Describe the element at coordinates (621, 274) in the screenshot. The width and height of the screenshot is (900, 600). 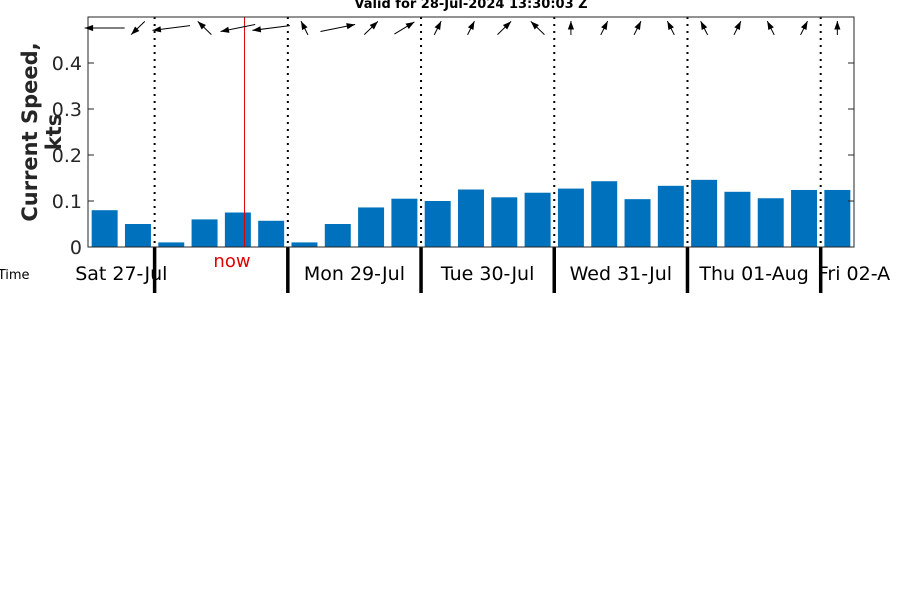
I see `day-label: Wed 31-Jul` at that location.